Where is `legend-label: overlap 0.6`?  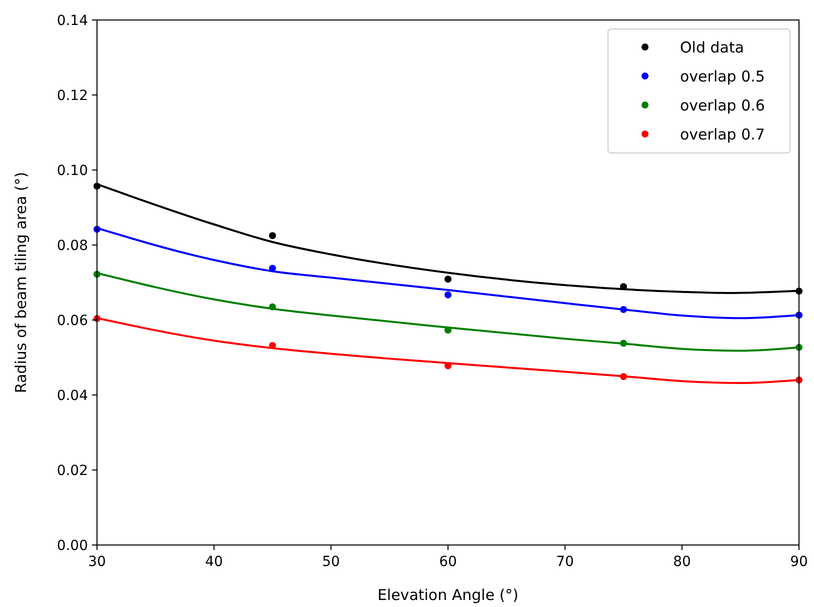 legend-label: overlap 0.6 is located at coordinates (722, 105).